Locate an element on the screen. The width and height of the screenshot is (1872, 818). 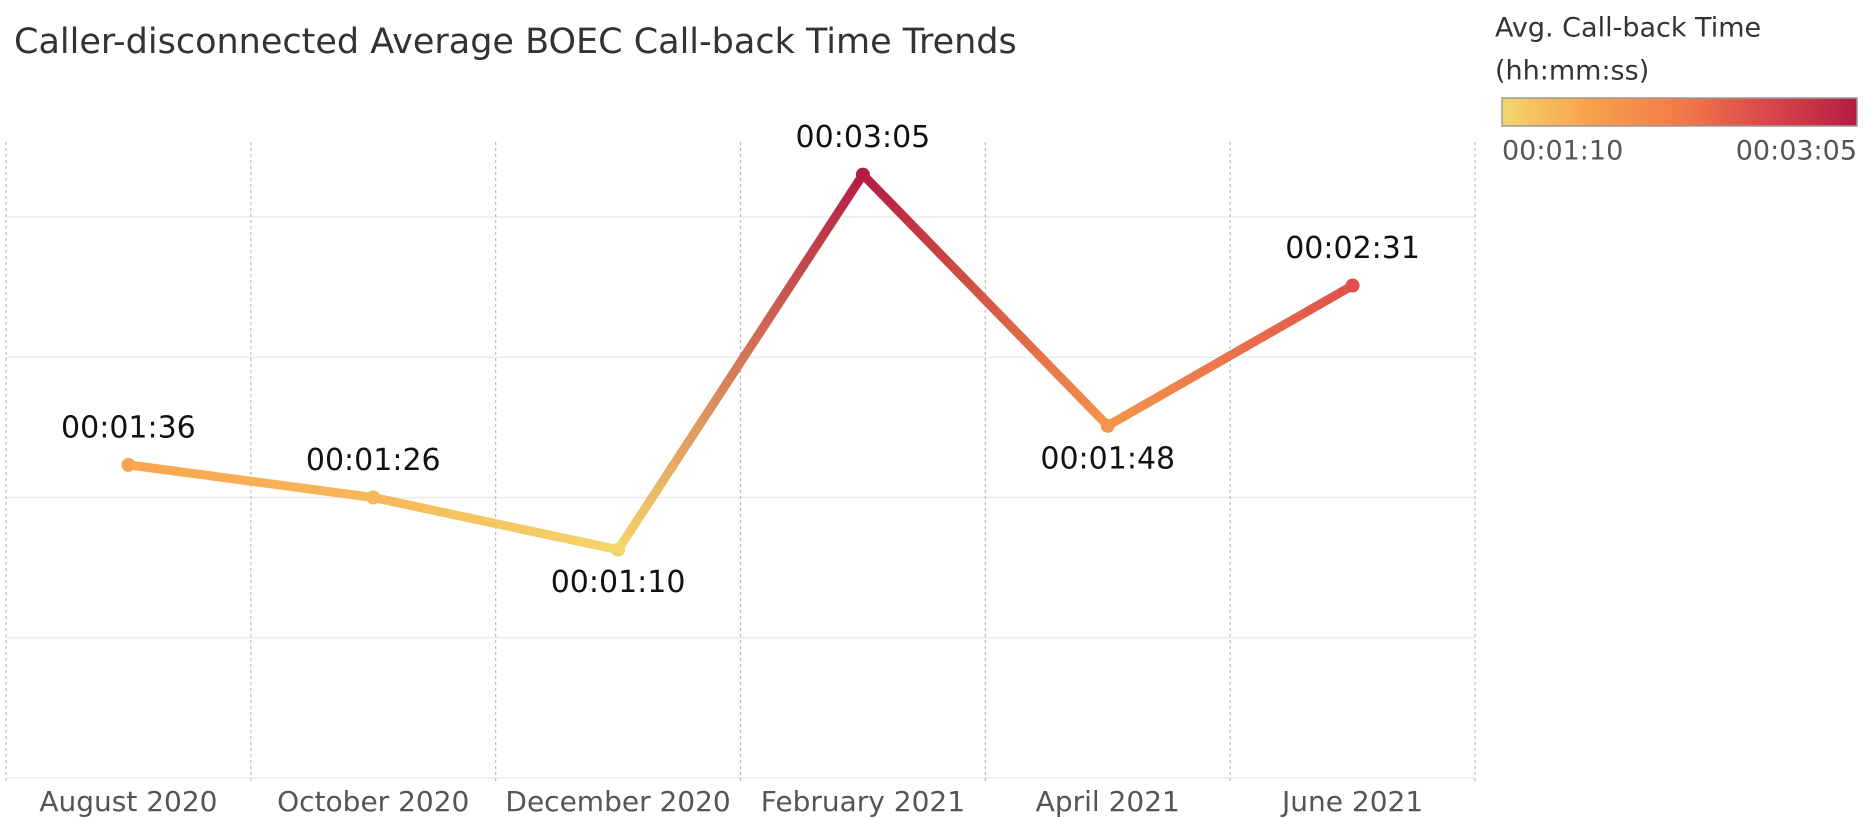
x-tick-label: June 2021 is located at coordinates (1351, 801).